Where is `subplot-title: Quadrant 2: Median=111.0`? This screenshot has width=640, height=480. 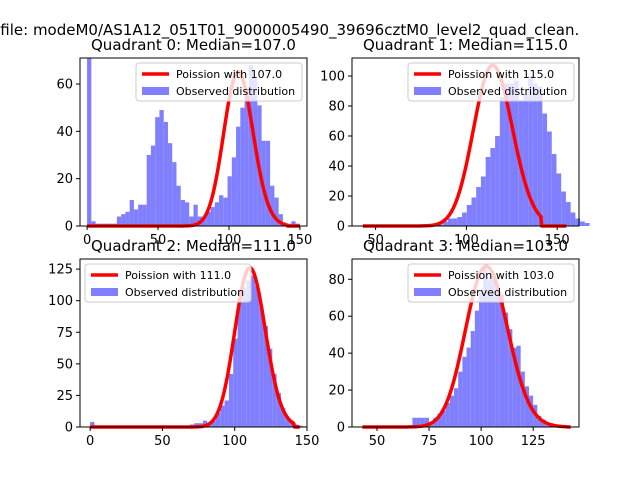 subplot-title: Quadrant 2: Median=111.0 is located at coordinates (193, 246).